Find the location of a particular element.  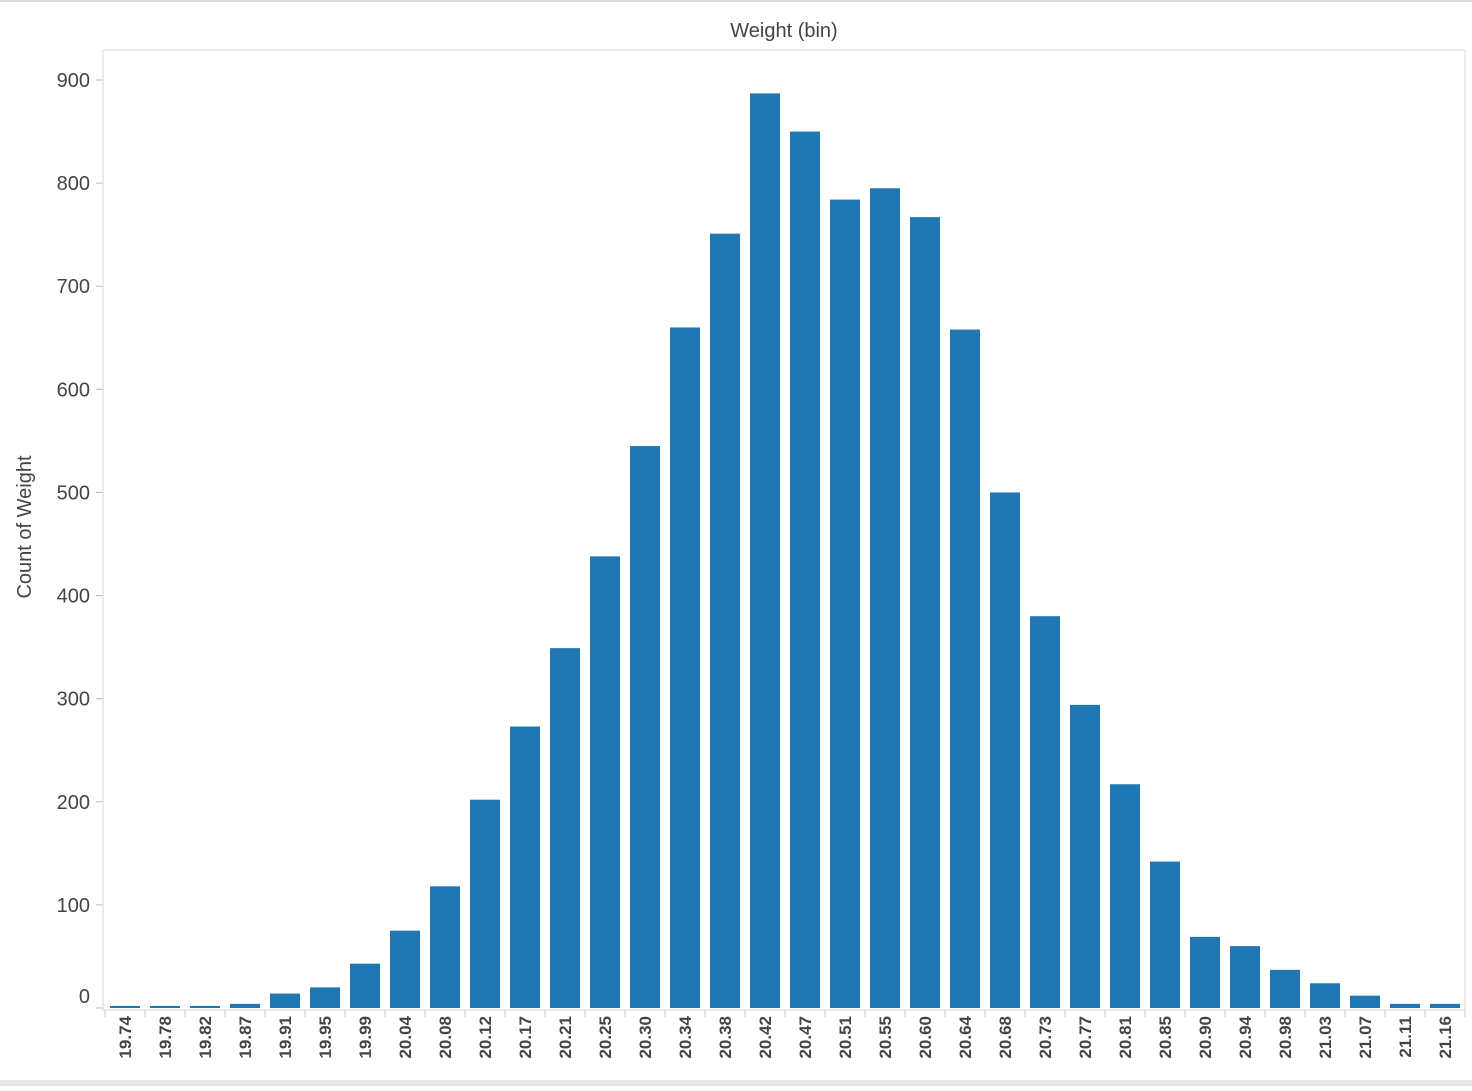

x-tick-label: 20.98 is located at coordinates (1285, 1037).